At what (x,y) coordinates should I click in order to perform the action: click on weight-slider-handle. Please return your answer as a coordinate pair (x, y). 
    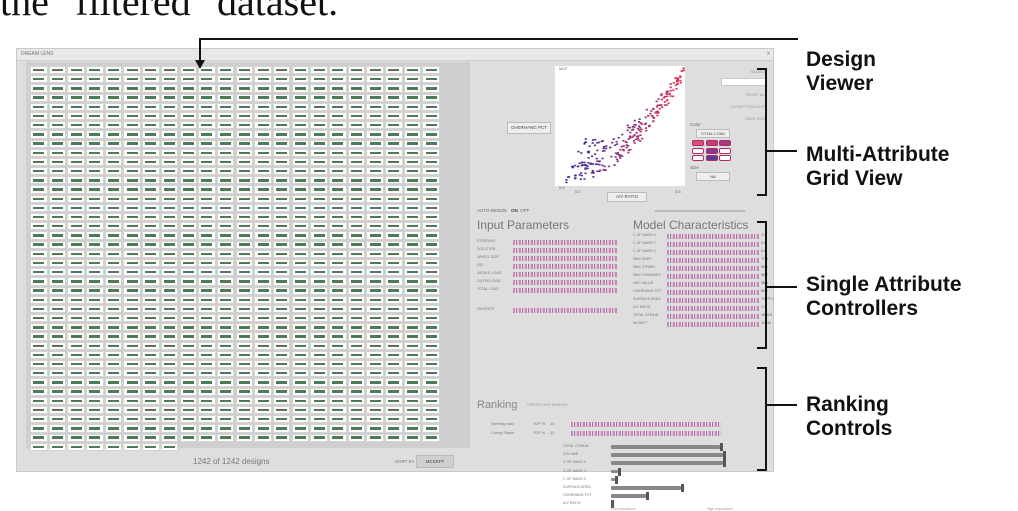
    Looking at the image, I should click on (617, 479).